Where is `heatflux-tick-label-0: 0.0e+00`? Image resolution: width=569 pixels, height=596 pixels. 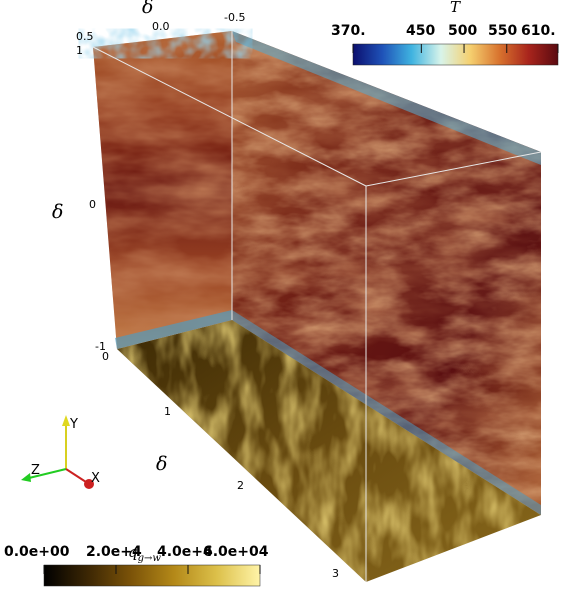
heatflux-tick-label-0: 0.0e+00 is located at coordinates (37, 552).